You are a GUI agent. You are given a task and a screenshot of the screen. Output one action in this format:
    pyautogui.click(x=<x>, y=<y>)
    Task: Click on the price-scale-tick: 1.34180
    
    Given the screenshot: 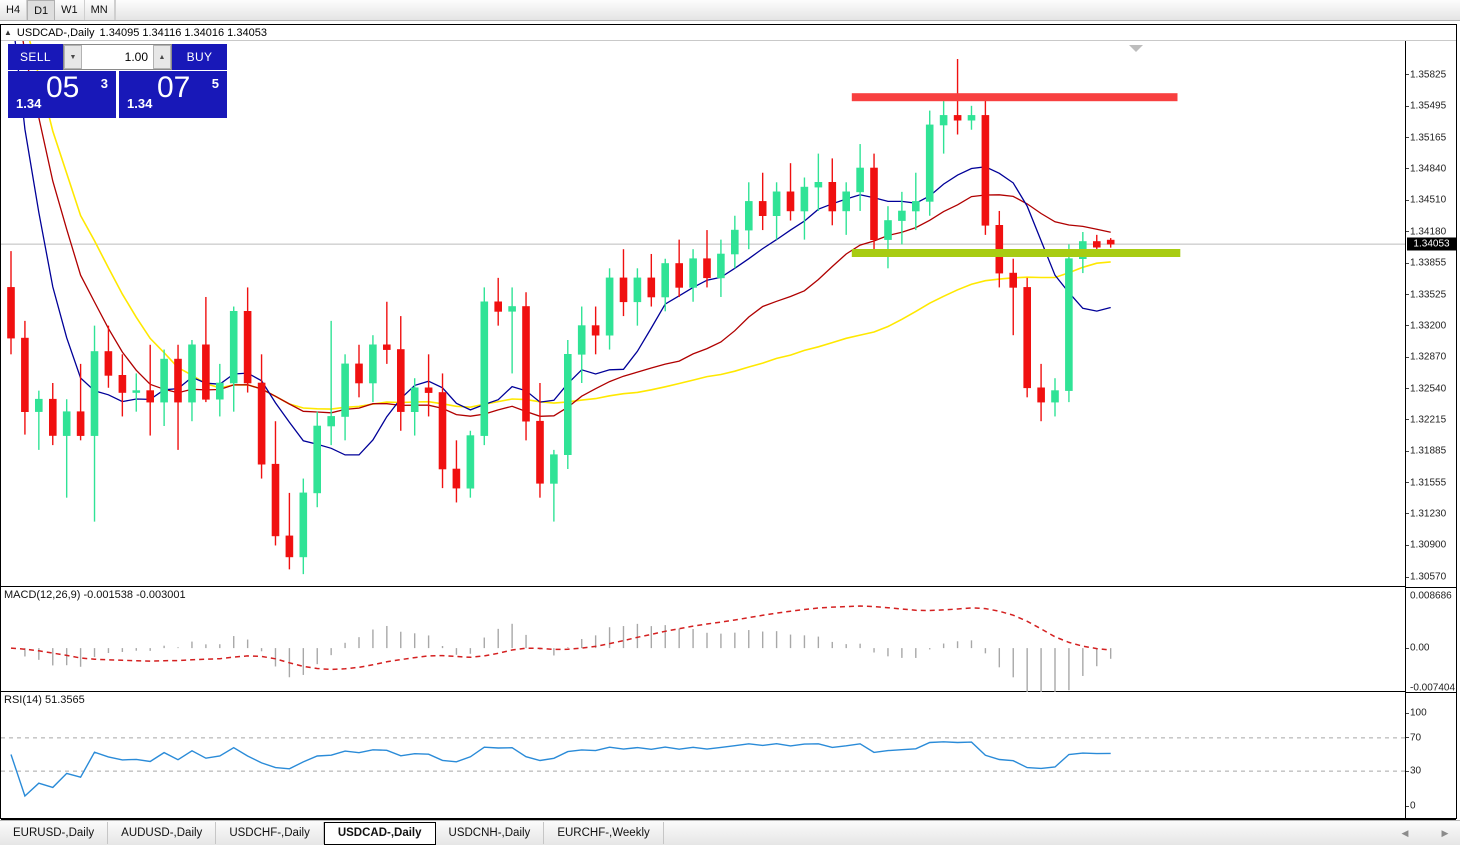 What is the action you would take?
    pyautogui.click(x=1426, y=231)
    